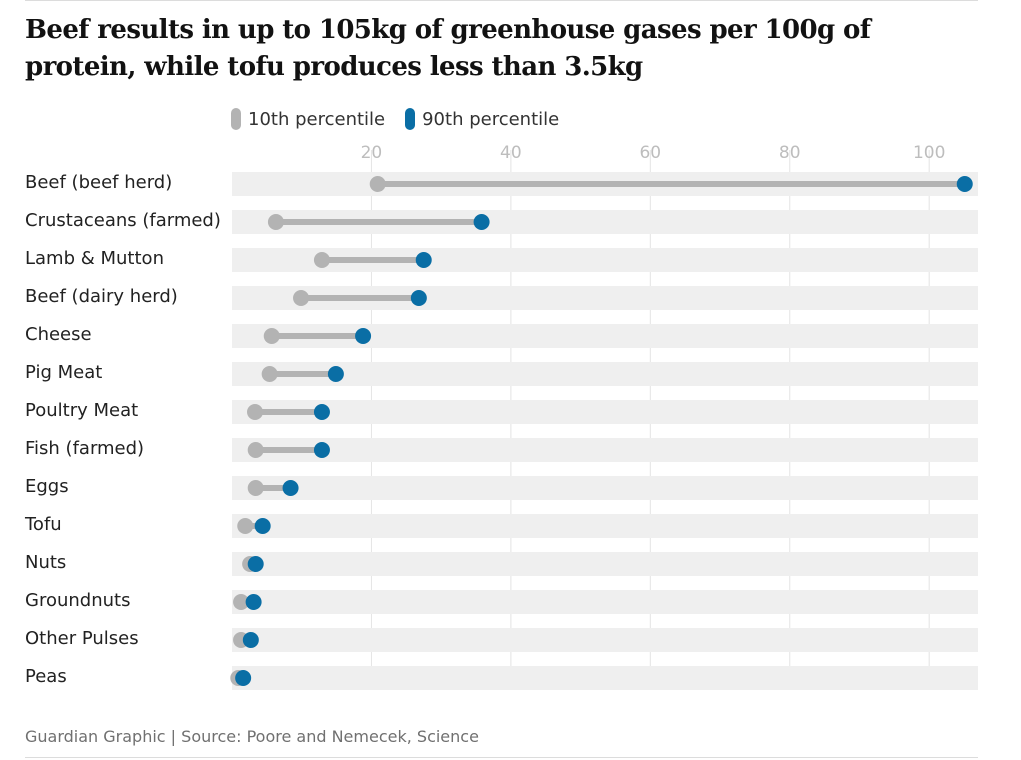 This screenshot has height=760, width=1021. What do you see at coordinates (46, 676) in the screenshot?
I see `row-label: Peas` at bounding box center [46, 676].